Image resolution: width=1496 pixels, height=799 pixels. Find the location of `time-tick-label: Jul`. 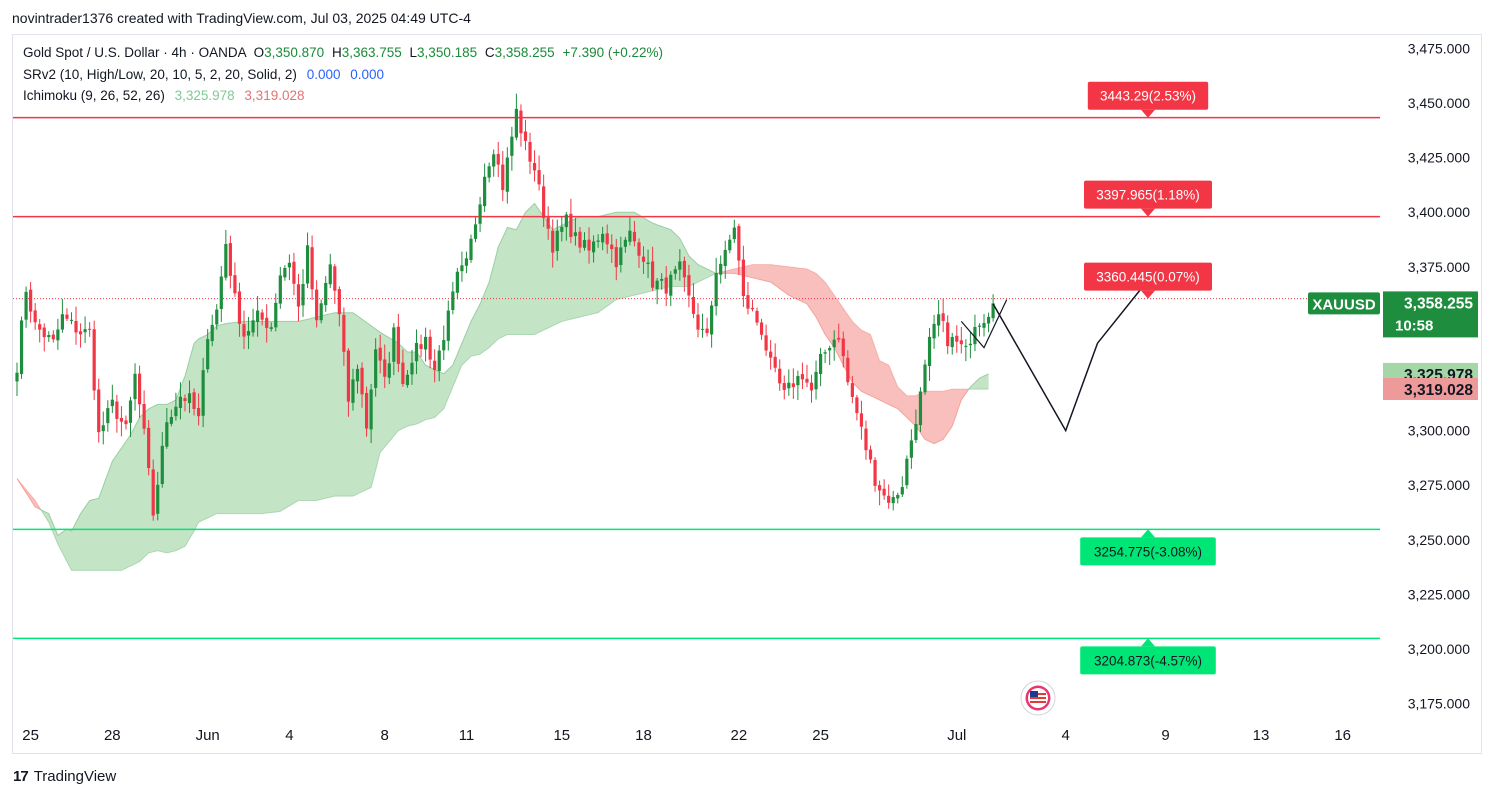

time-tick-label: Jul is located at coordinates (956, 735).